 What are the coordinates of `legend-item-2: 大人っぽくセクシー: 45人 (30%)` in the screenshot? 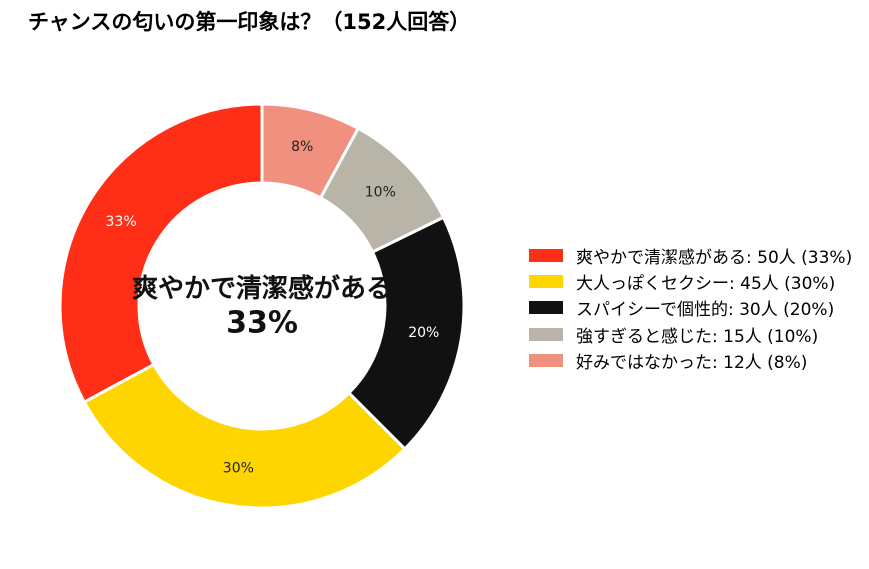 It's located at (690, 281).